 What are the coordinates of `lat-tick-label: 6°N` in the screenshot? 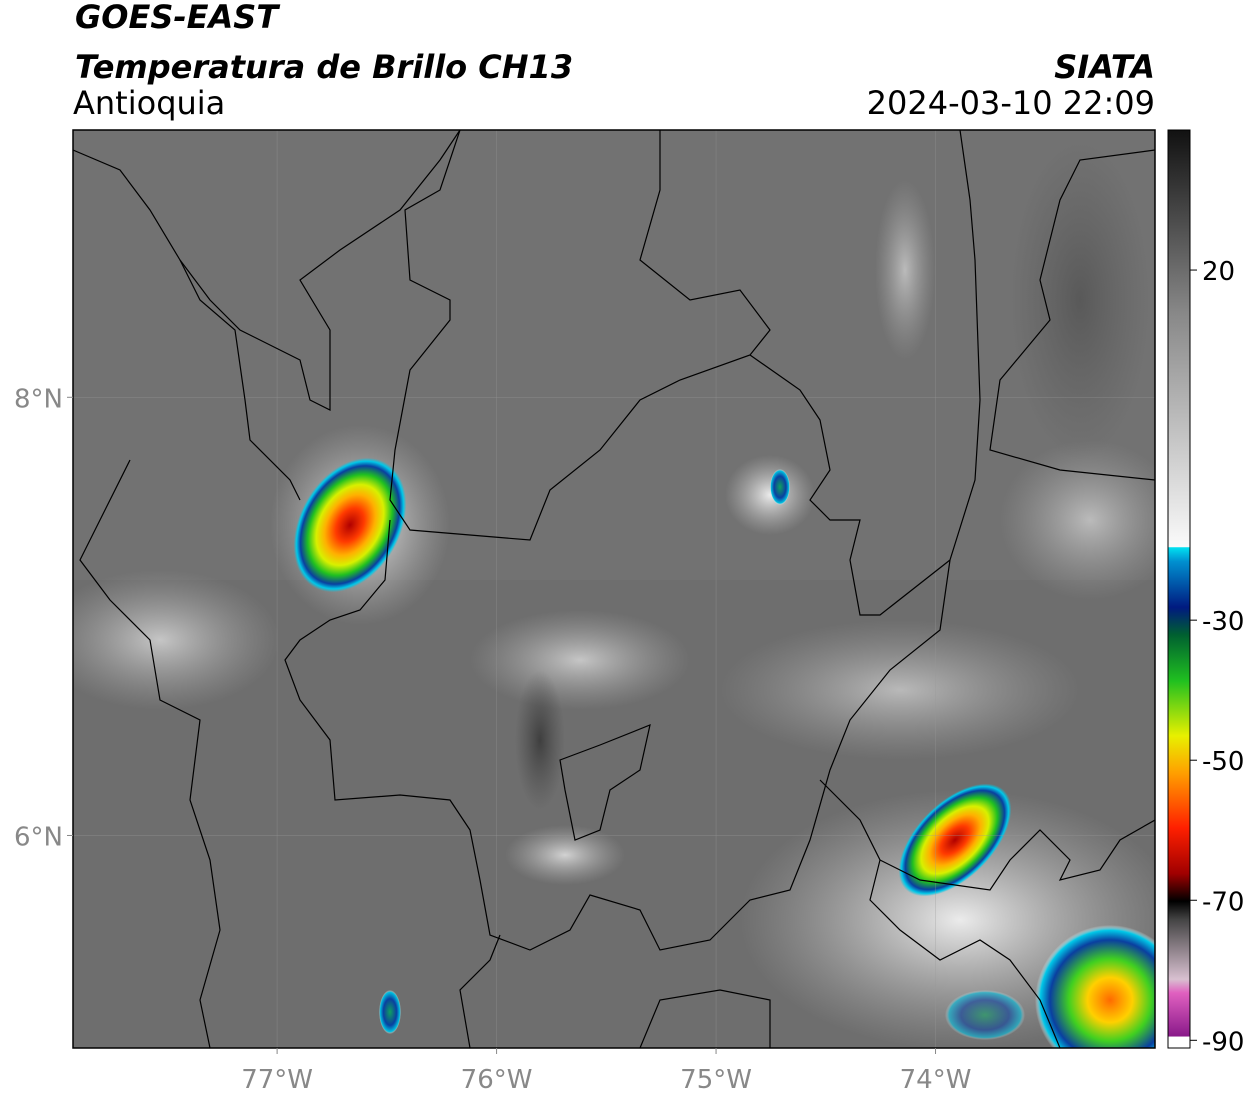 It's located at (38, 837).